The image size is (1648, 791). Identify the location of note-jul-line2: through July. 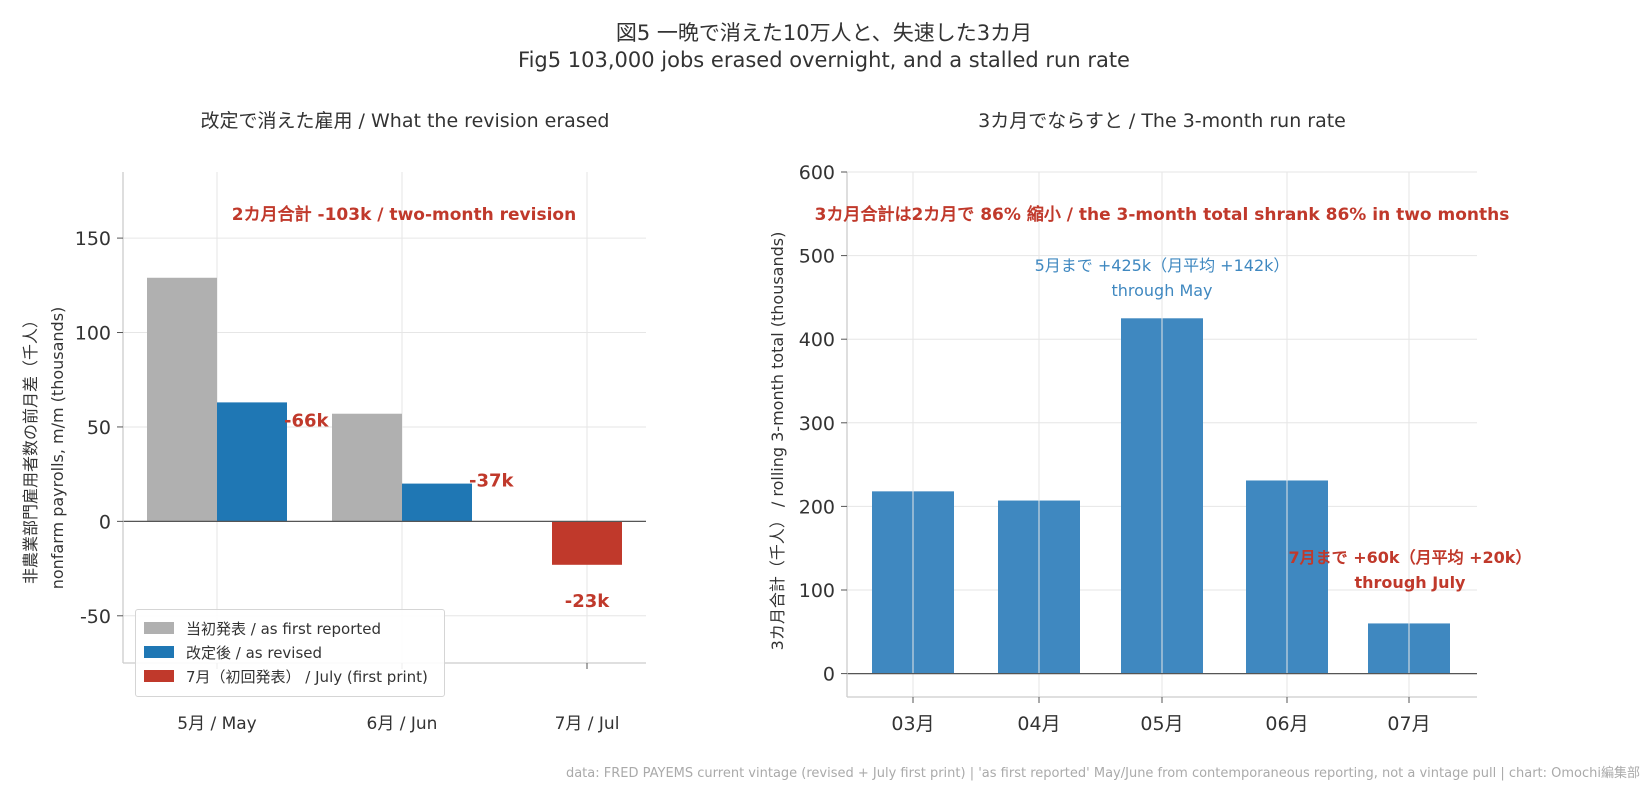
(1411, 582).